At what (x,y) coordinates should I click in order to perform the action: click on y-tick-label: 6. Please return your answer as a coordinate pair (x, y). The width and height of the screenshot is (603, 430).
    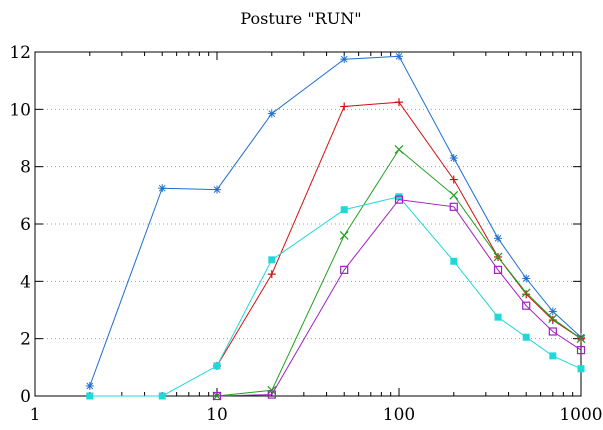
    Looking at the image, I should click on (25, 225).